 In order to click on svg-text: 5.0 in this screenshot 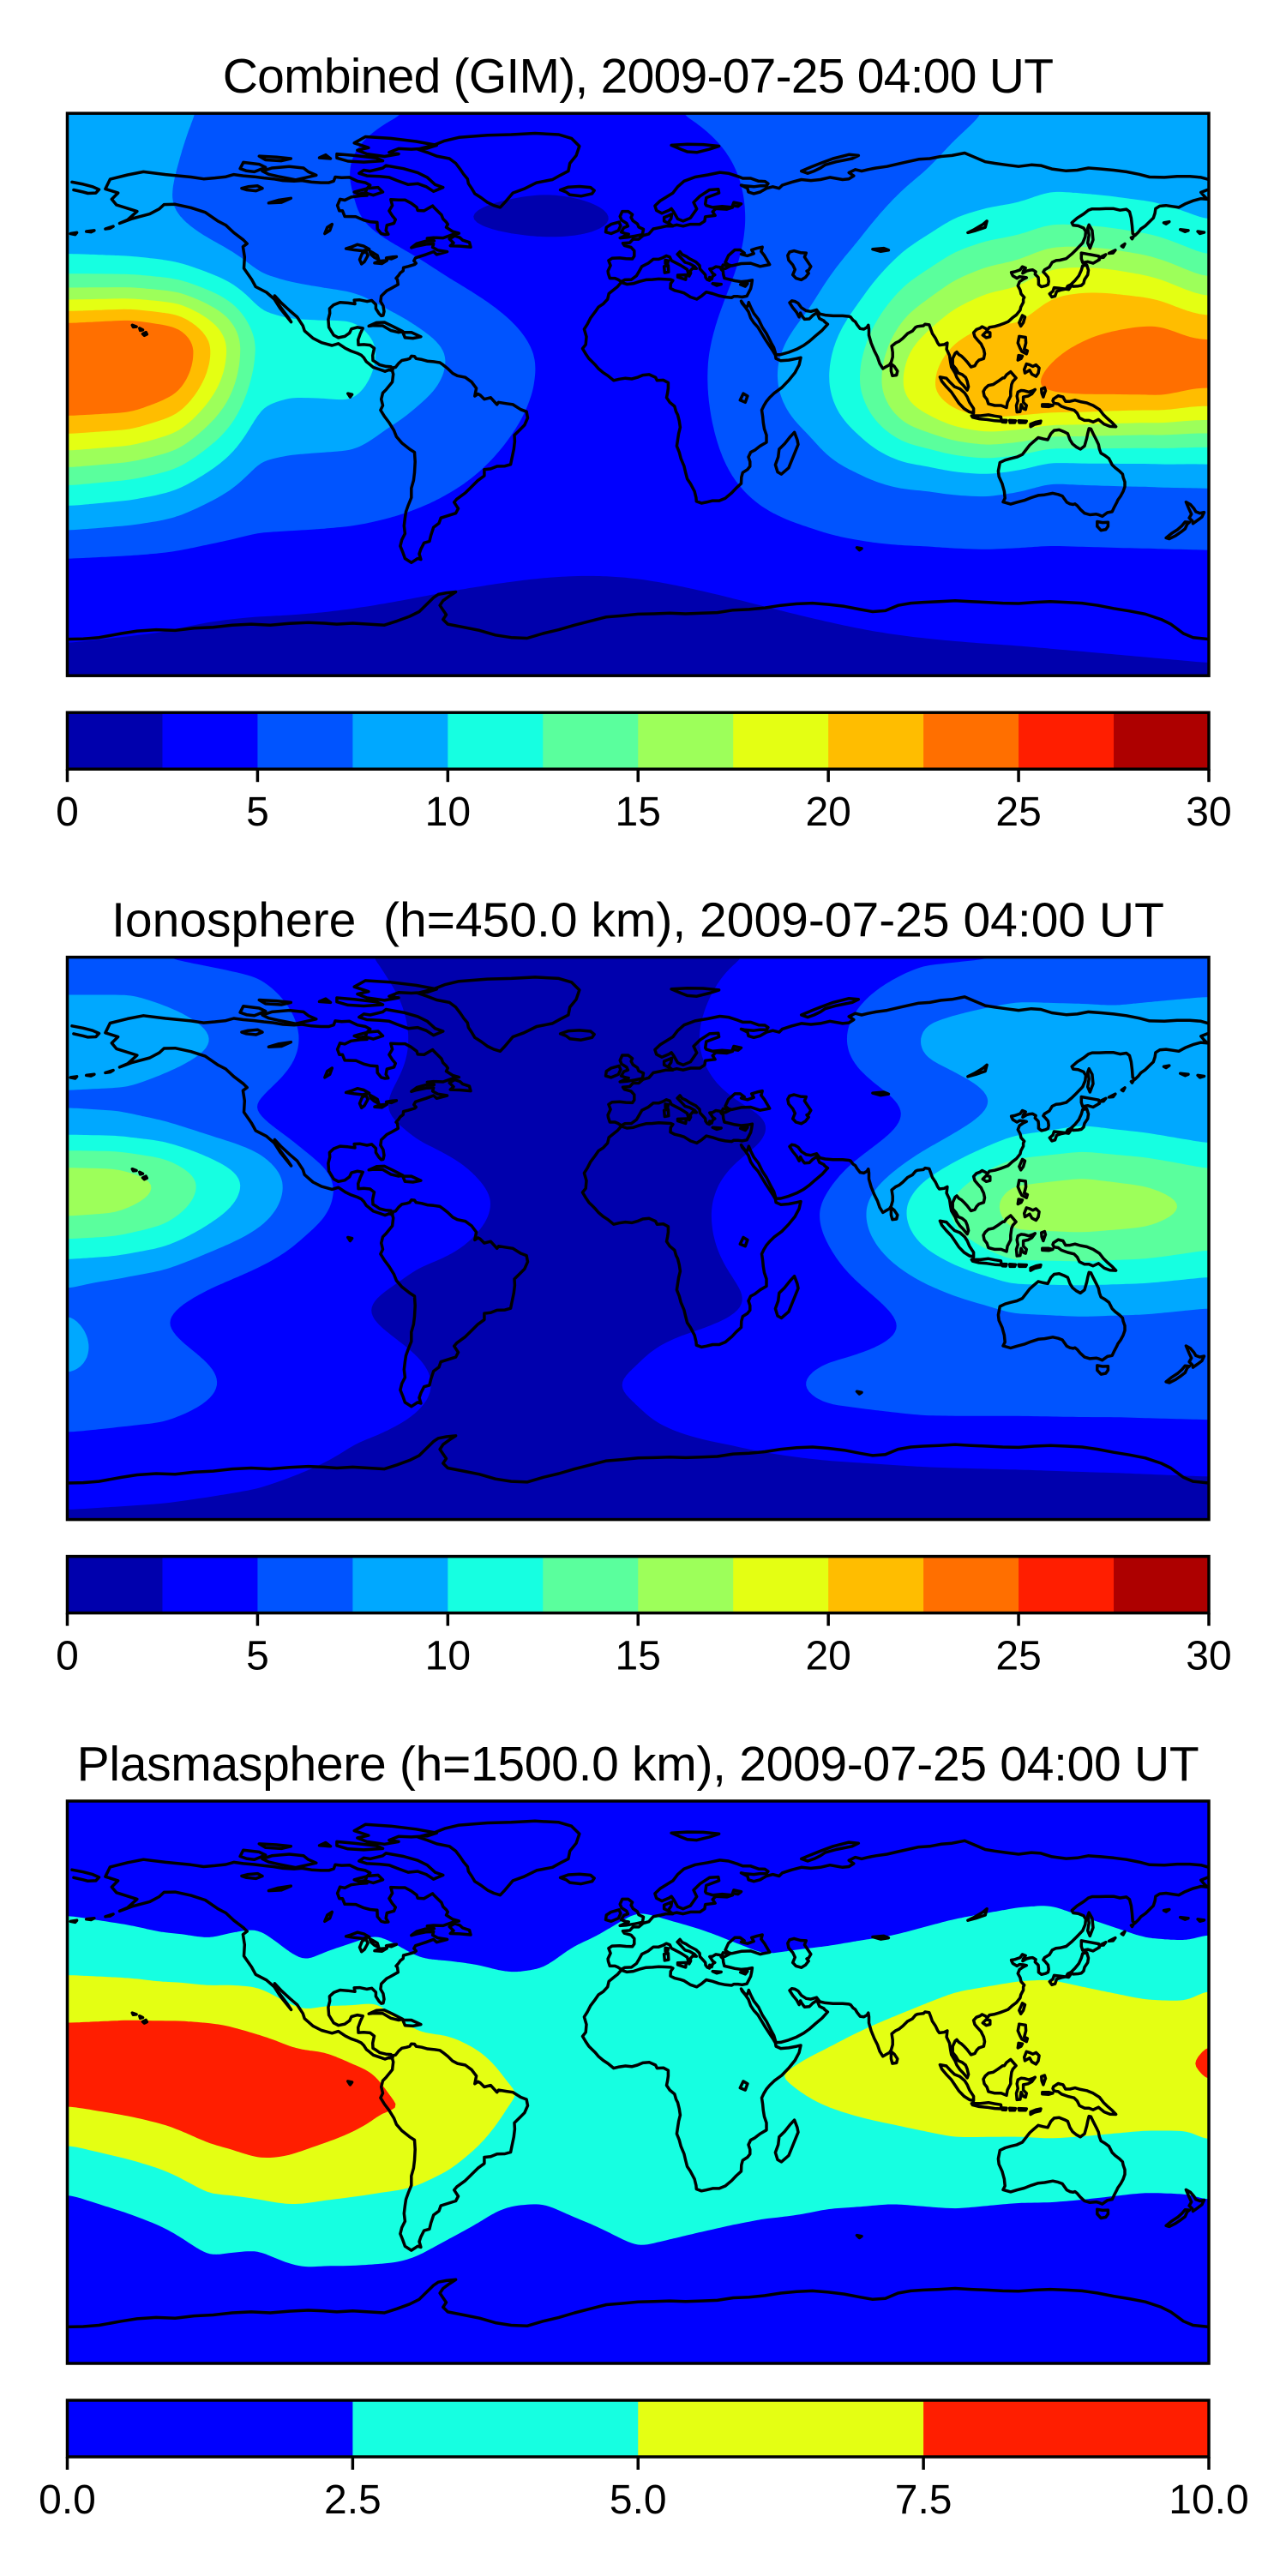, I will do `click(638, 2500)`.